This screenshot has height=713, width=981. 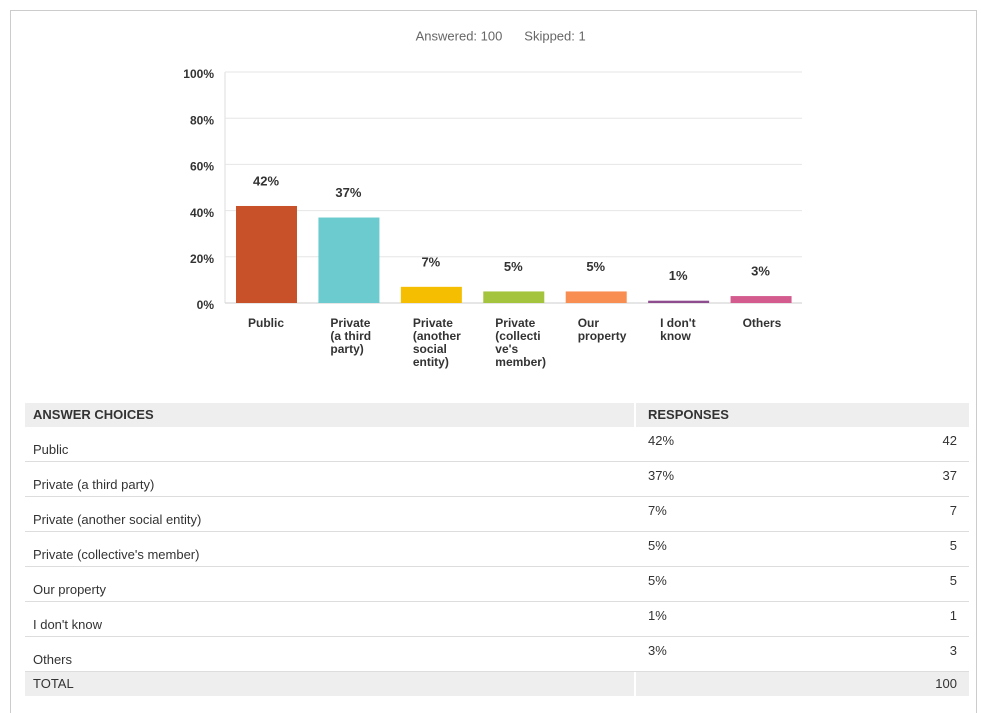 I want to click on x-tick-label: ve's, so click(x=506, y=349).